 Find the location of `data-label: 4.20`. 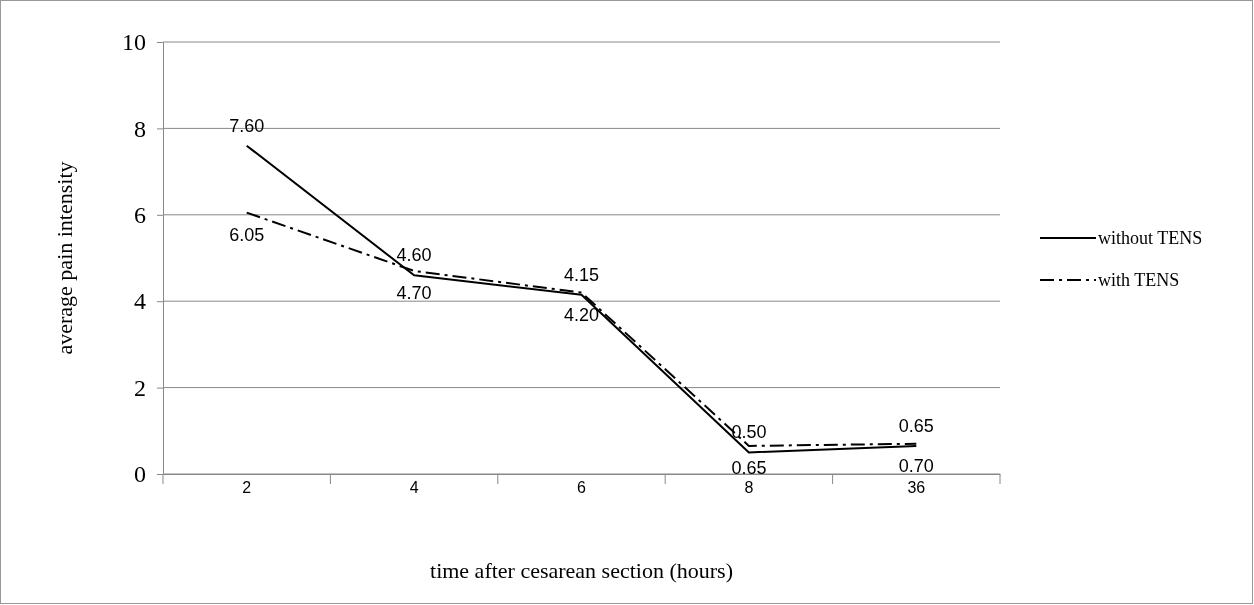

data-label: 4.20 is located at coordinates (581, 314).